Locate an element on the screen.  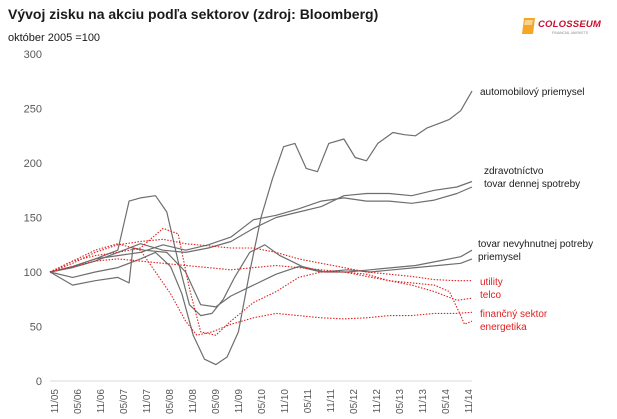
y-axis-labels: 0 50 100 150 200 250 300 is located at coordinates (33, 218).